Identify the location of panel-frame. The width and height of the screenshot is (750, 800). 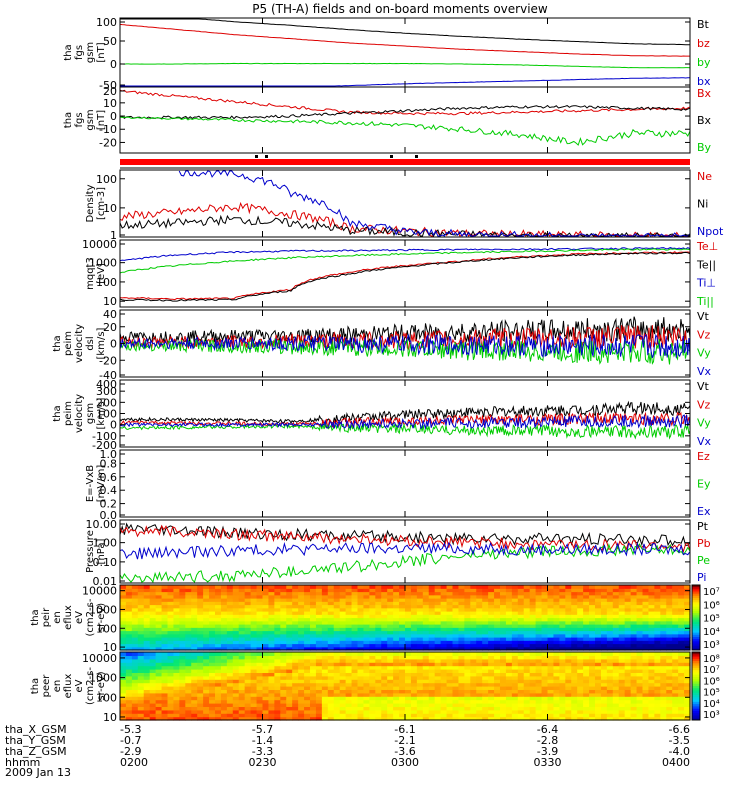
(405, 413).